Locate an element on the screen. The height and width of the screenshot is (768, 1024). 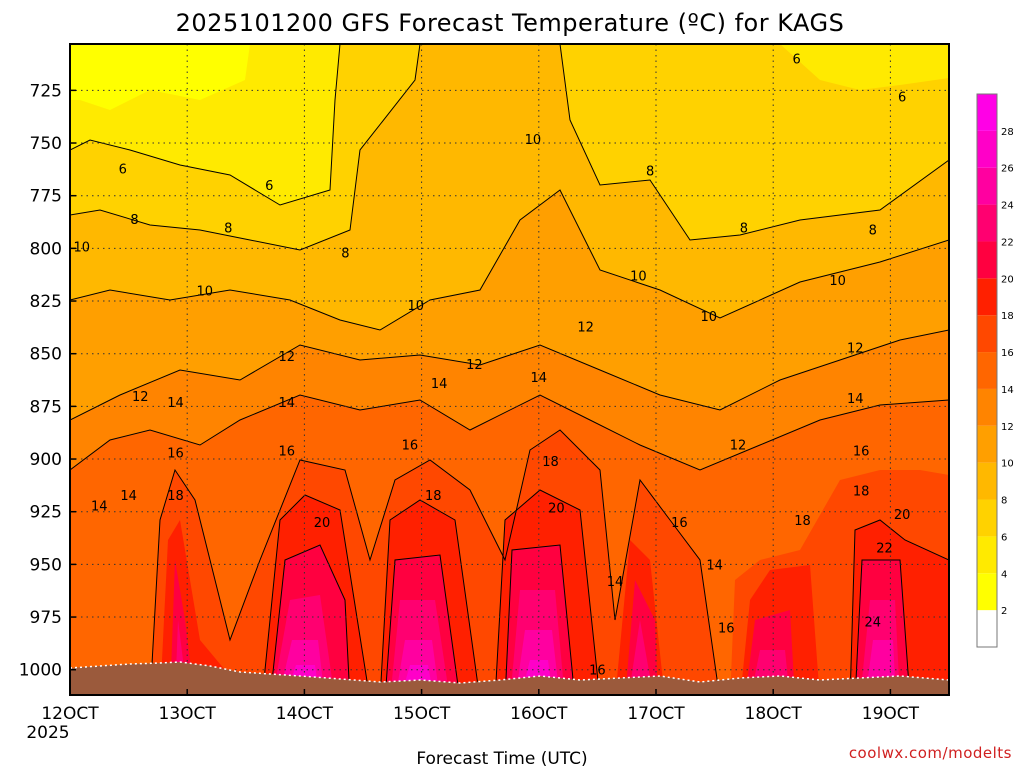
x-tick-label: 18OCT is located at coordinates (774, 714).